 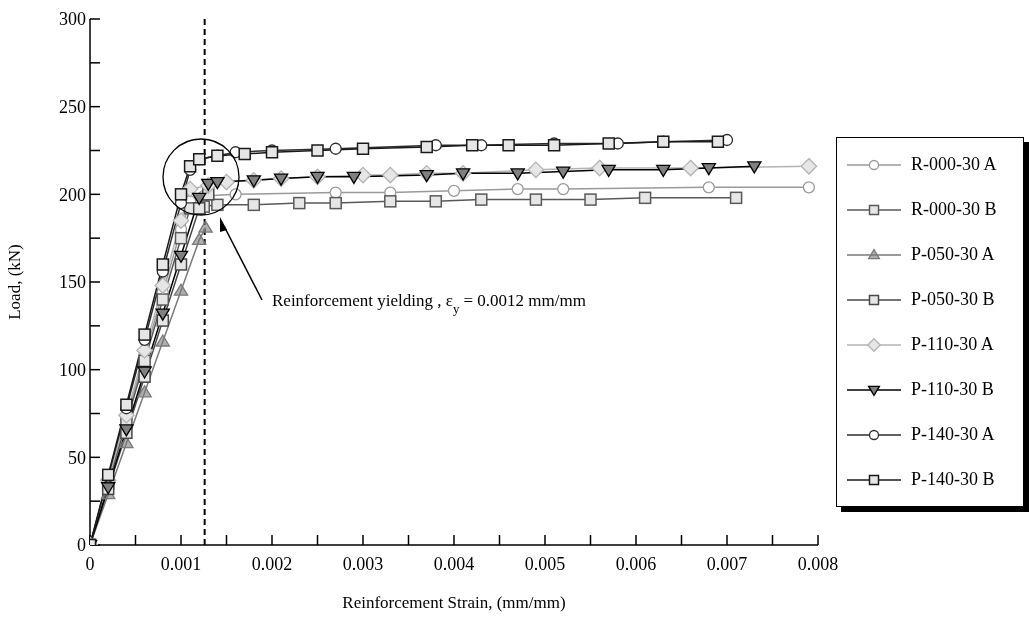 I want to click on x-tick-label: 0.007, so click(x=727, y=563).